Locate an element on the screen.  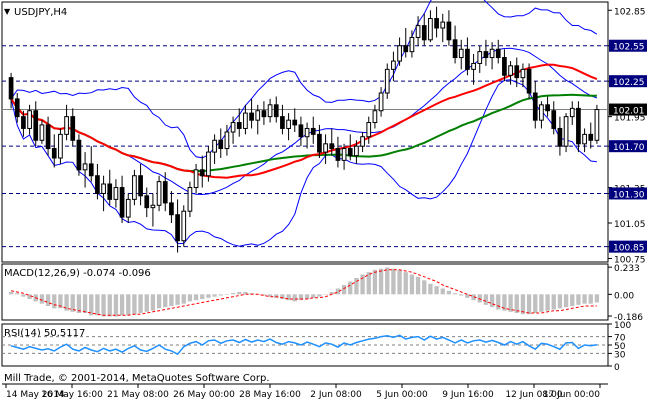
macd-label: MACD(12,26,9) -0.074 -0.096 is located at coordinates (77, 273).